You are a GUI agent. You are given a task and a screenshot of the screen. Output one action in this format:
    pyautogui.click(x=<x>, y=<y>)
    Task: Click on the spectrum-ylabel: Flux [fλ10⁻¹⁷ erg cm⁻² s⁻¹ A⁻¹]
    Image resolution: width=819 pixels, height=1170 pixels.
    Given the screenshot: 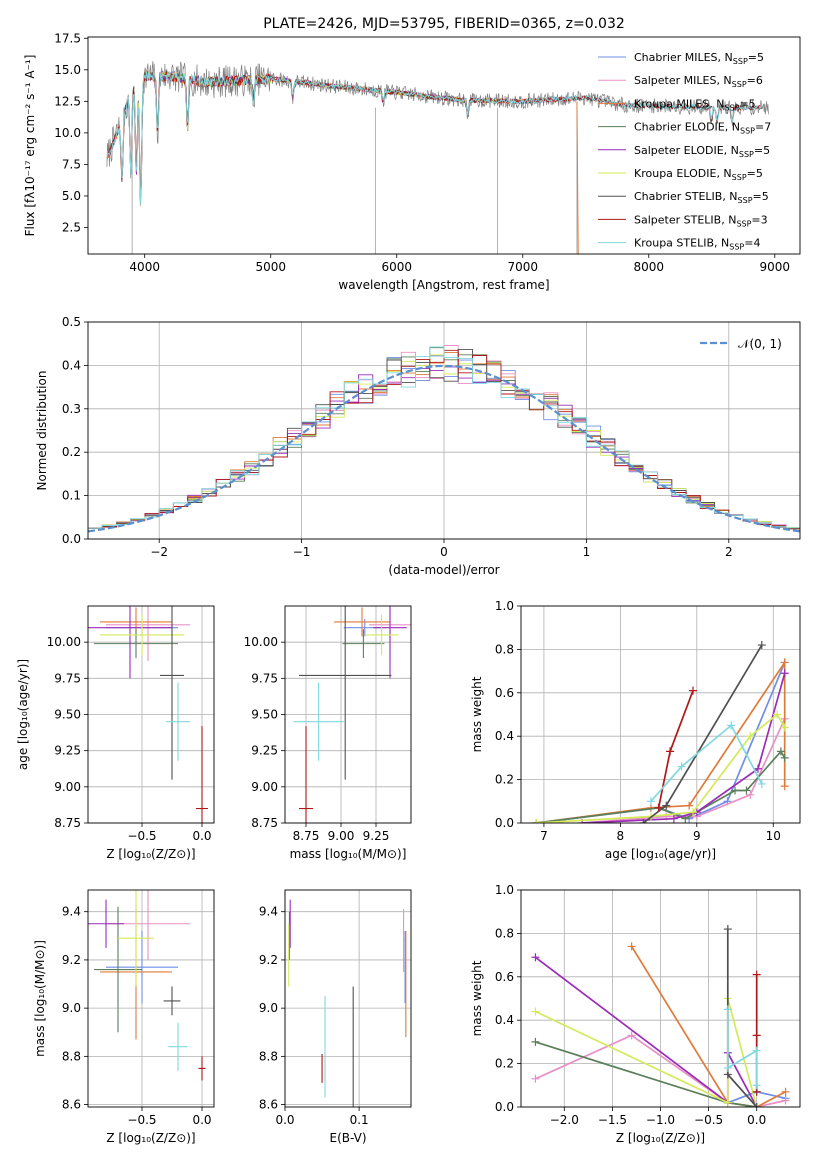 What is the action you would take?
    pyautogui.click(x=30, y=146)
    